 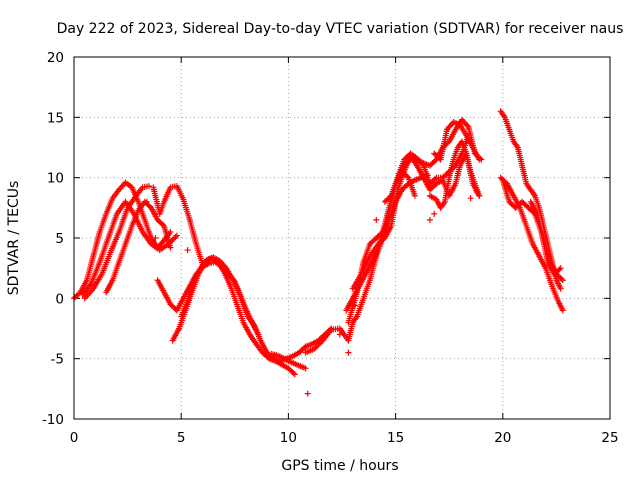 I want to click on x-axis-label: GPS time / hours, so click(x=339, y=466).